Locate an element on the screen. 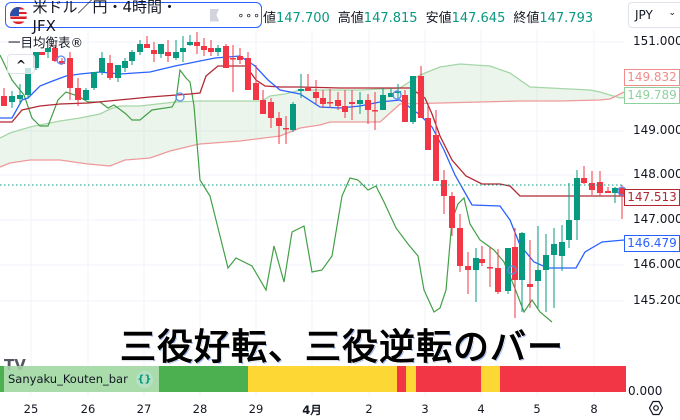 The width and height of the screenshot is (680, 420). ohlc-value: 147.645 is located at coordinates (478, 18).